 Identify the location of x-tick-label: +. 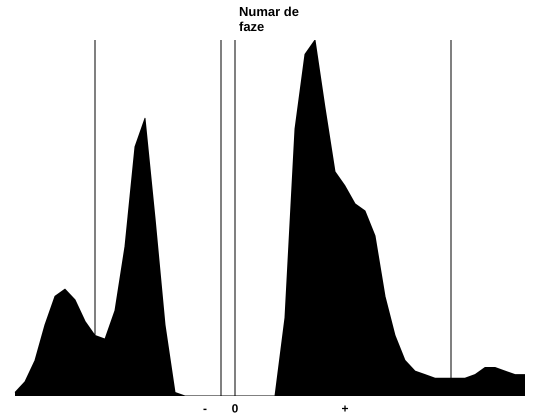
(345, 409).